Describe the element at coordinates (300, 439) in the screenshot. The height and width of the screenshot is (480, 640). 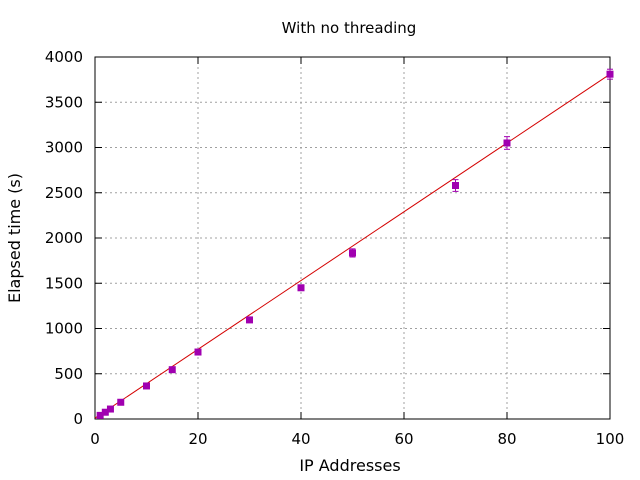
I see `x-tick-label: 40` at that location.